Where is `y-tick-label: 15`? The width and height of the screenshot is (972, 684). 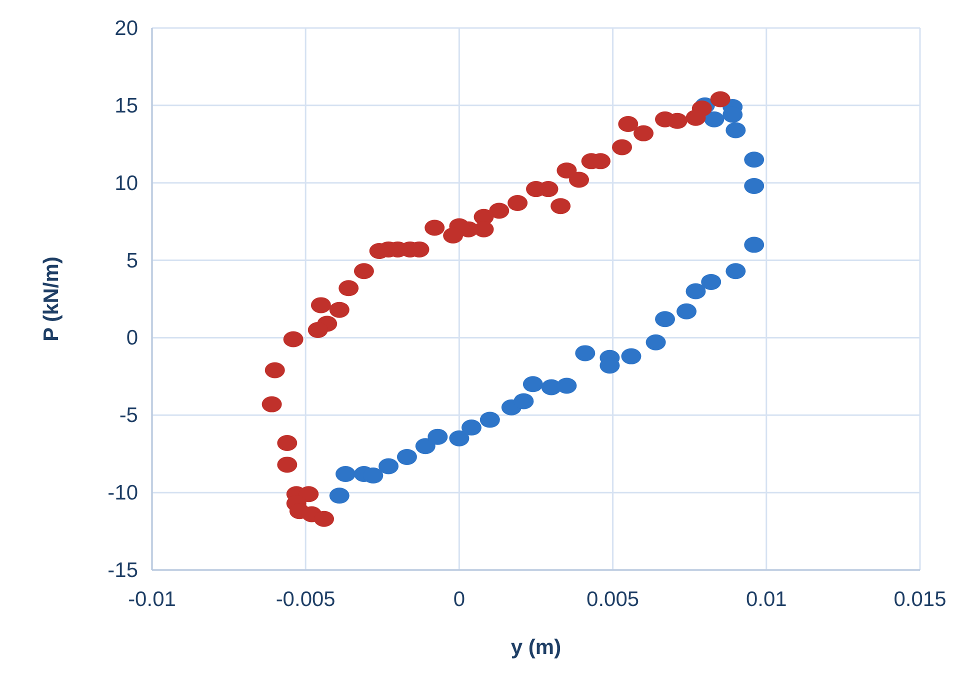 y-tick-label: 15 is located at coordinates (126, 106).